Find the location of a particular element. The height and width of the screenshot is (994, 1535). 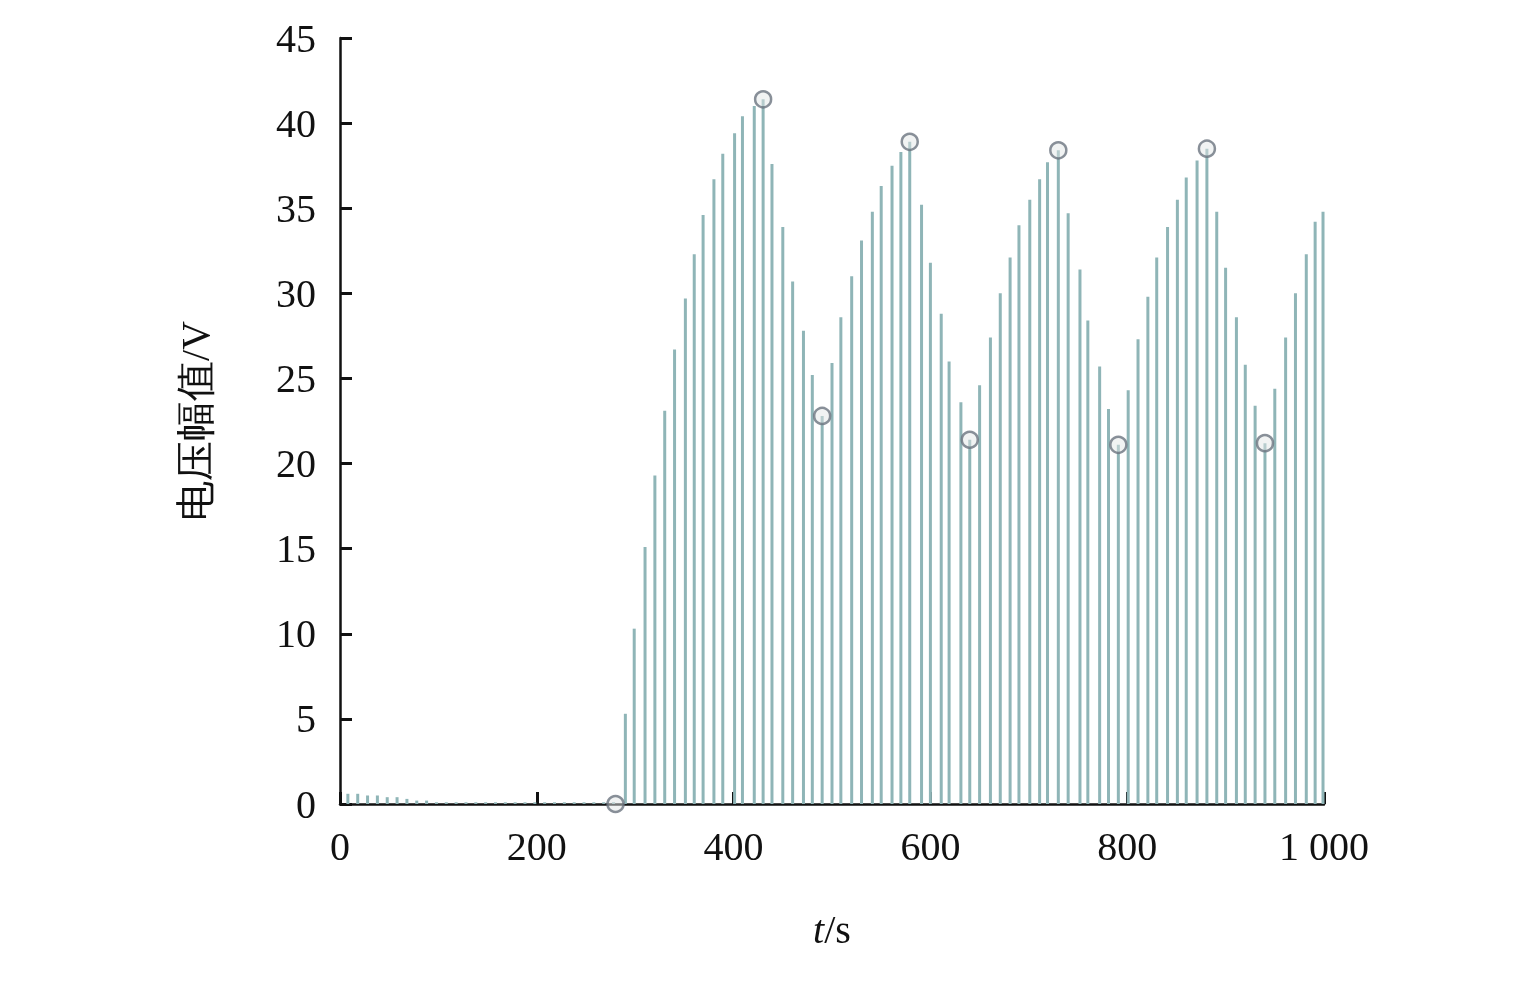

y-tick-label: 45 is located at coordinates (296, 38).